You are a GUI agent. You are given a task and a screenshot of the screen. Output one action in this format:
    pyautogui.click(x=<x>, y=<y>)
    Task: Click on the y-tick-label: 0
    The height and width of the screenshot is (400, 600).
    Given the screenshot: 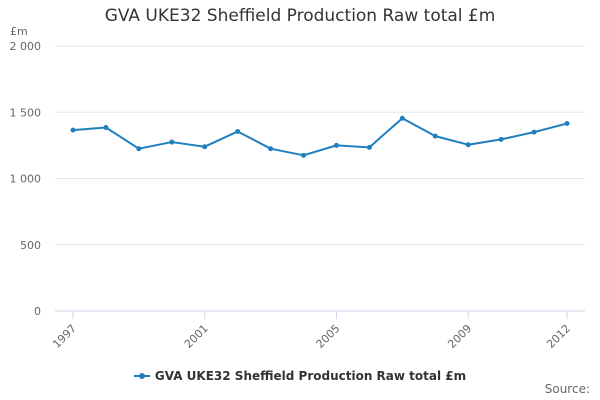 What is the action you would take?
    pyautogui.click(x=37, y=311)
    